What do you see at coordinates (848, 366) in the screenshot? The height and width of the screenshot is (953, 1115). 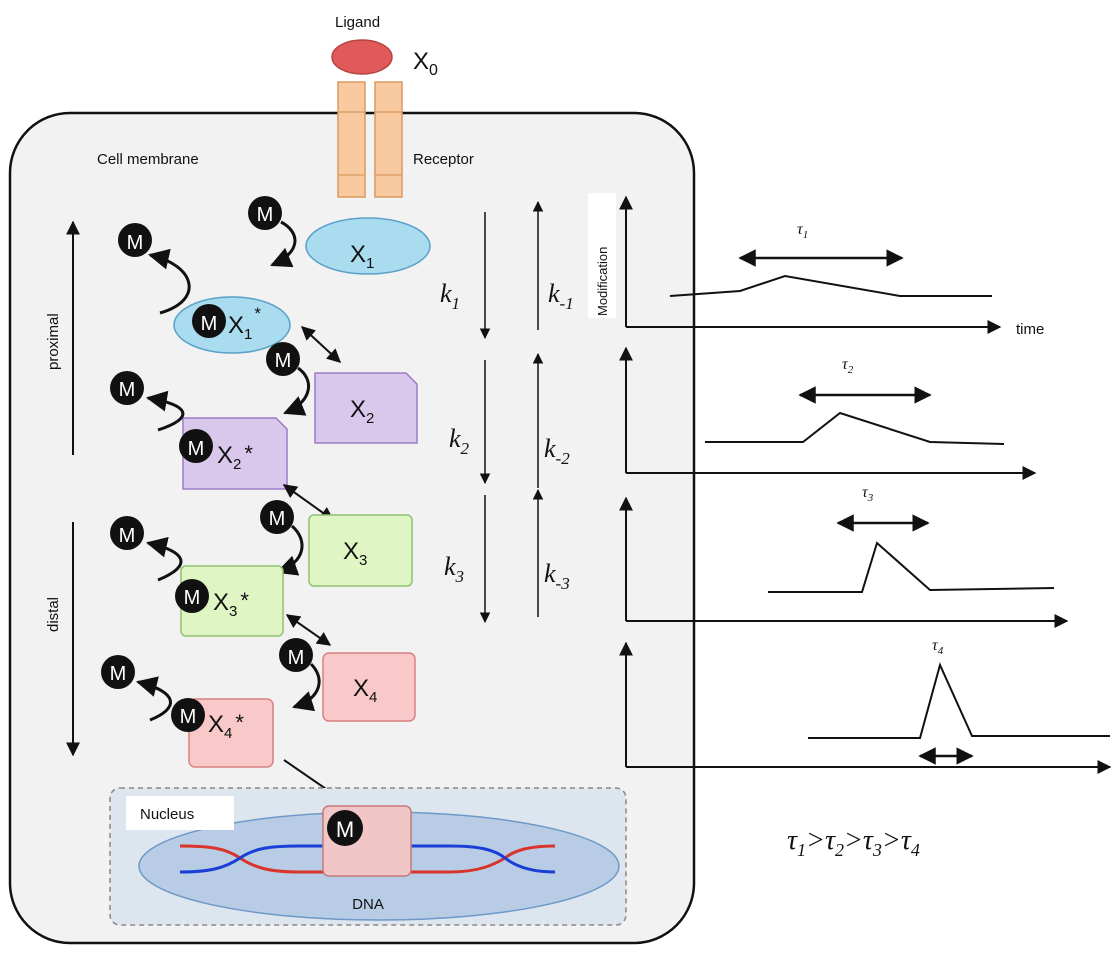 I see `tau-2: τ2` at bounding box center [848, 366].